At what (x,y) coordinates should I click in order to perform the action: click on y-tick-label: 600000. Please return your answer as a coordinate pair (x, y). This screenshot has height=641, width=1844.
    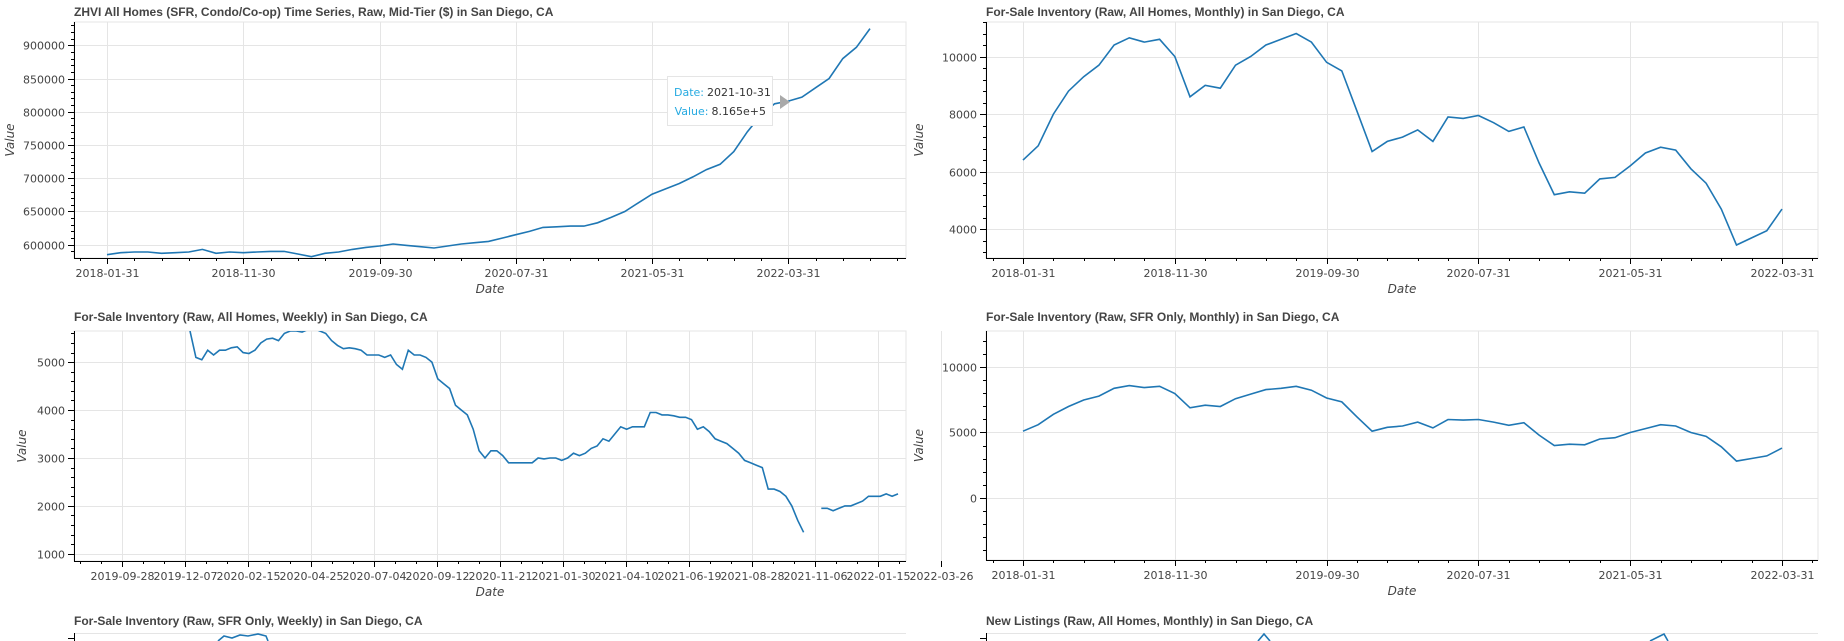
    Looking at the image, I should click on (44, 246).